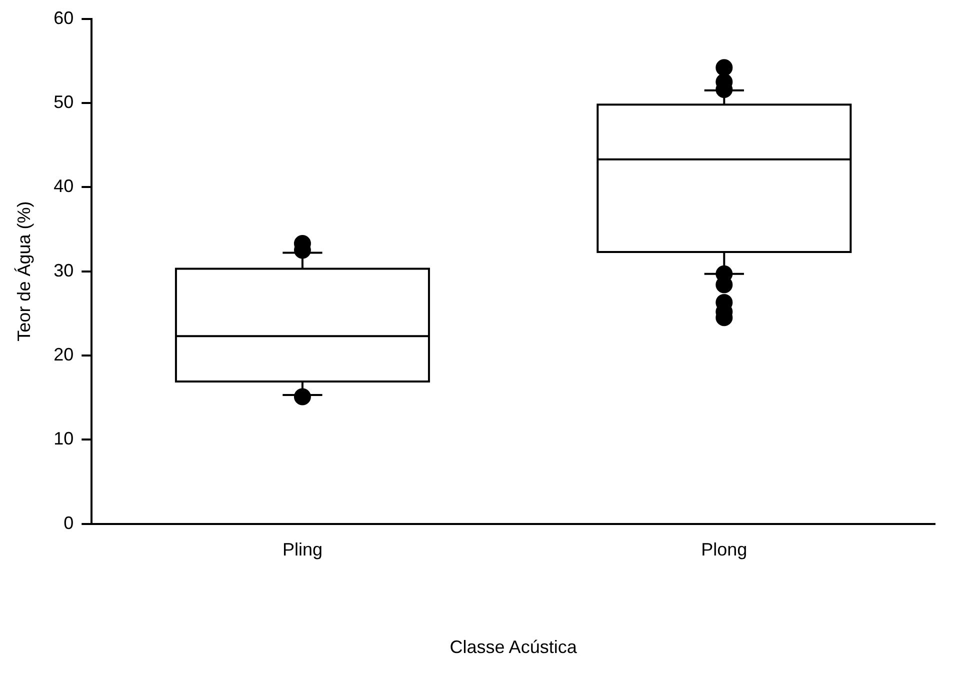 Image resolution: width=960 pixels, height=673 pixels. What do you see at coordinates (724, 550) in the screenshot?
I see `x-tick-label: Plong` at bounding box center [724, 550].